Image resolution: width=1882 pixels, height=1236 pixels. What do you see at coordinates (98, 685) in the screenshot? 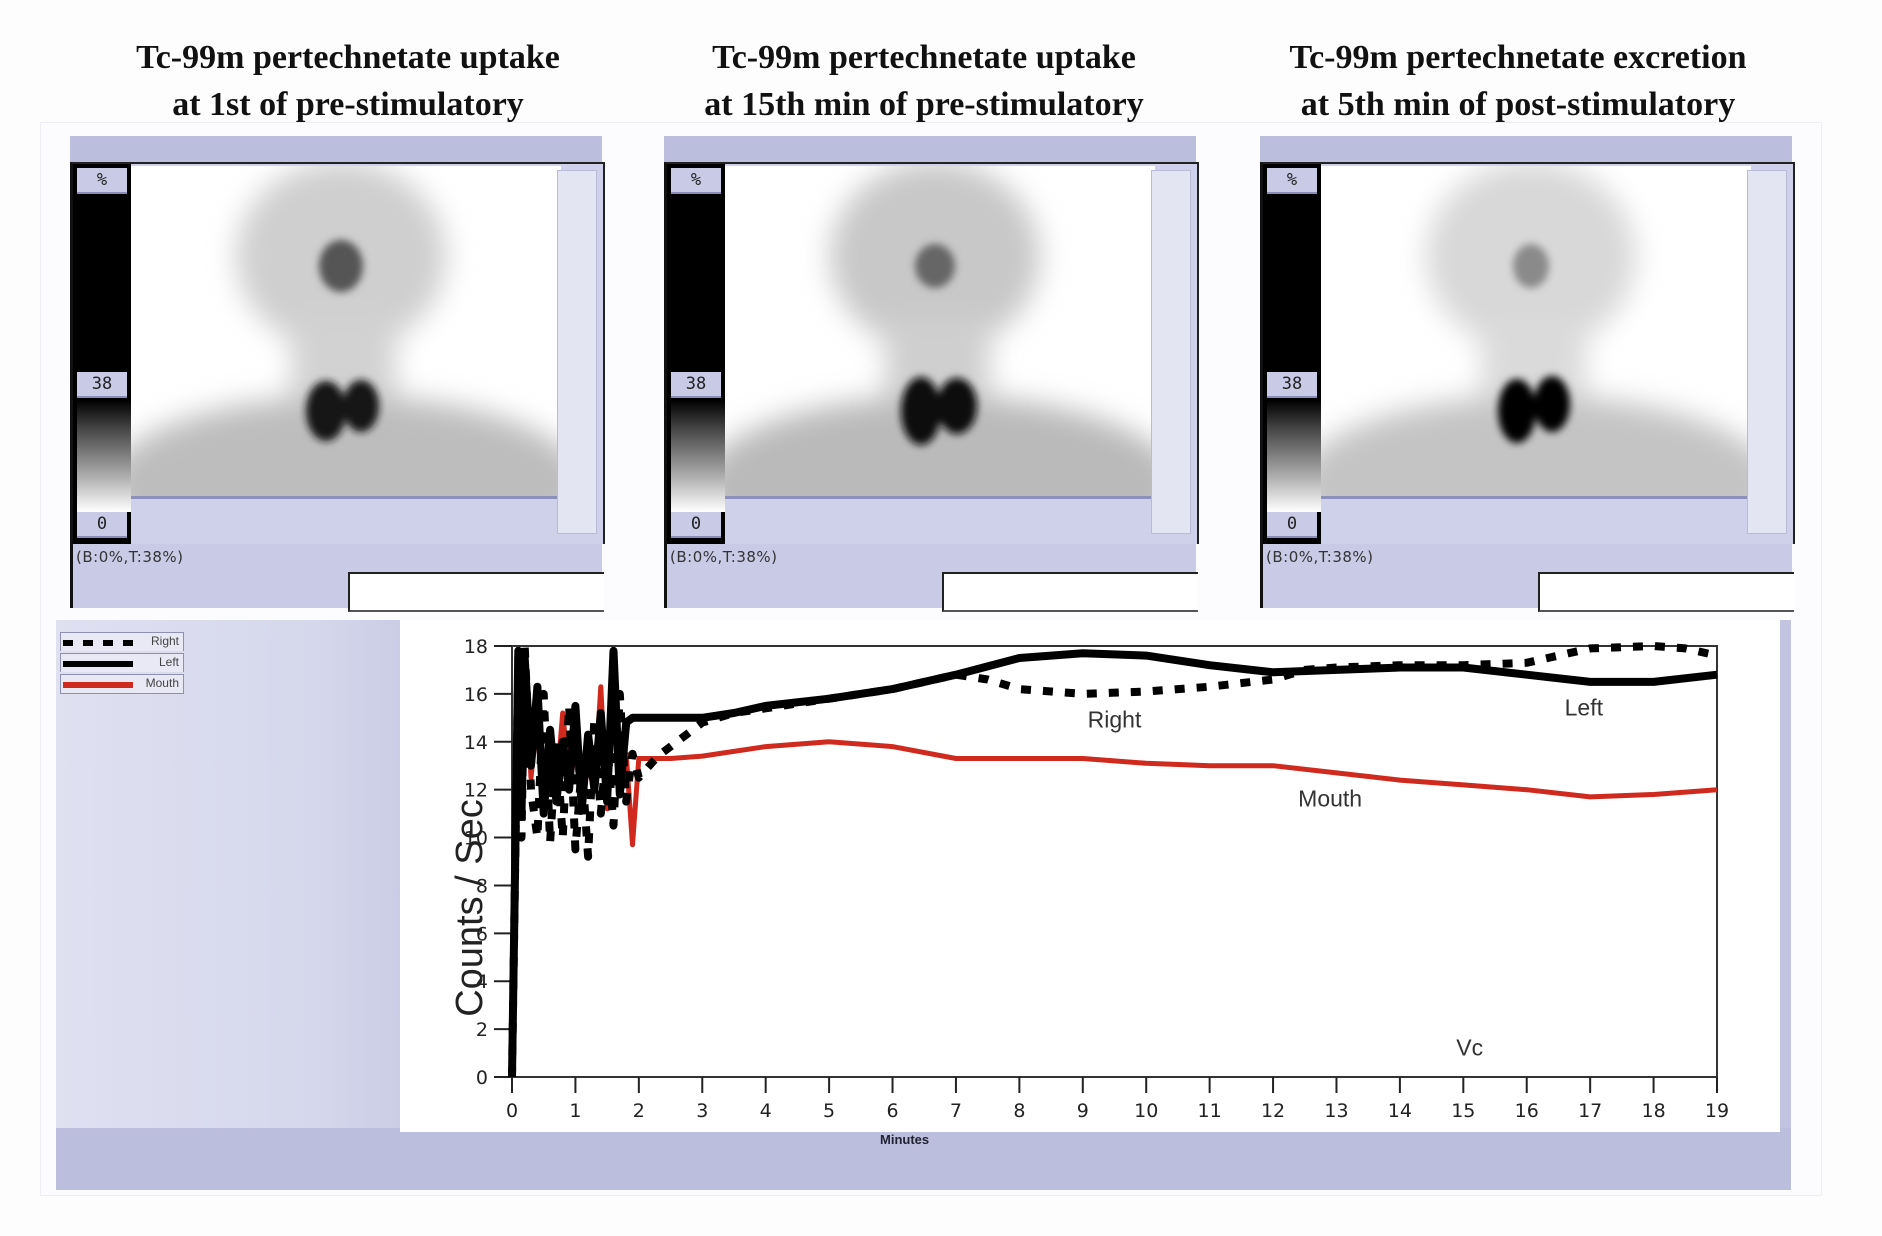
I see `legend-swatch-mouth` at bounding box center [98, 685].